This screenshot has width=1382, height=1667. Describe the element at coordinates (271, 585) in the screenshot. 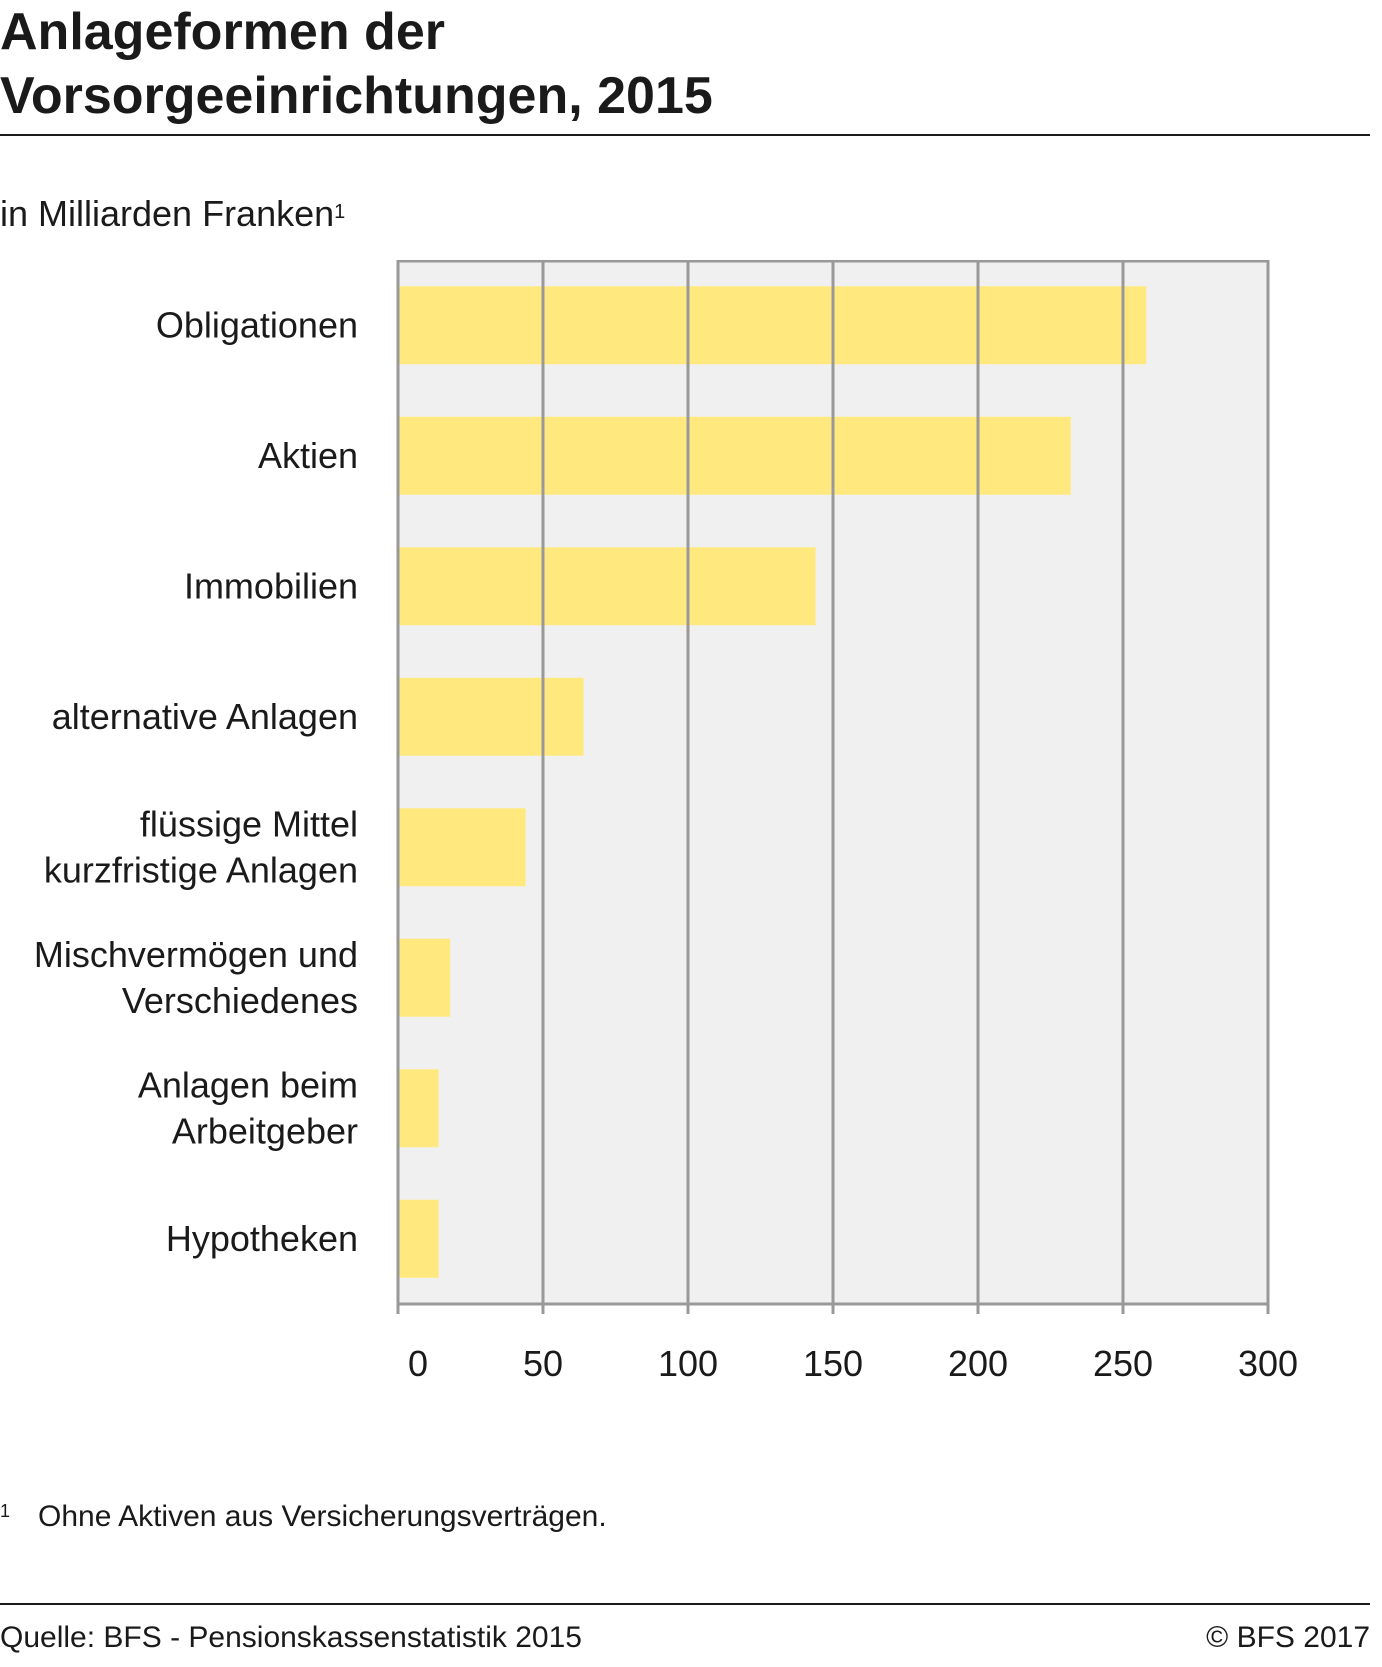

I see `category-label-2-0: Immobilien` at that location.